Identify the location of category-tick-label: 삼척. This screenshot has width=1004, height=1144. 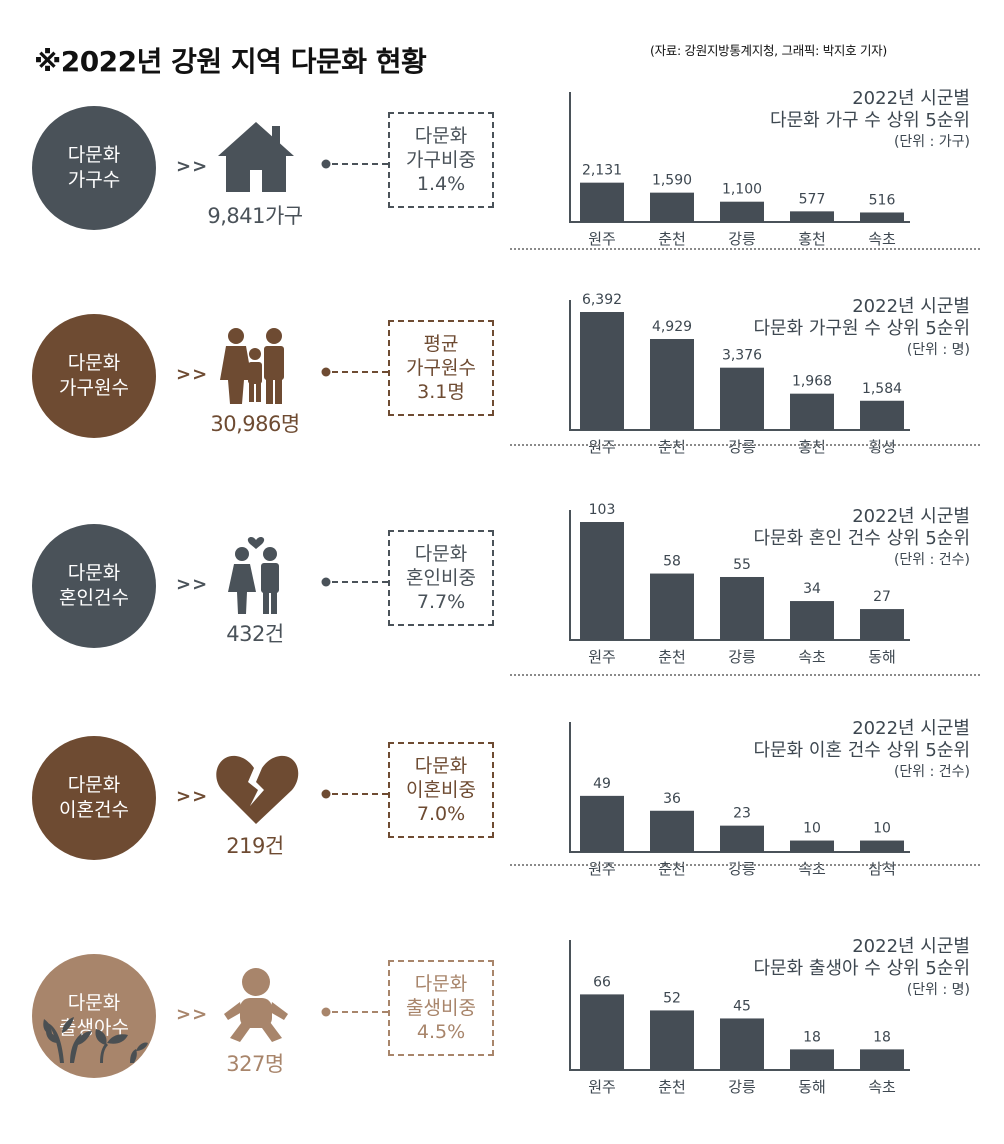
(882, 869).